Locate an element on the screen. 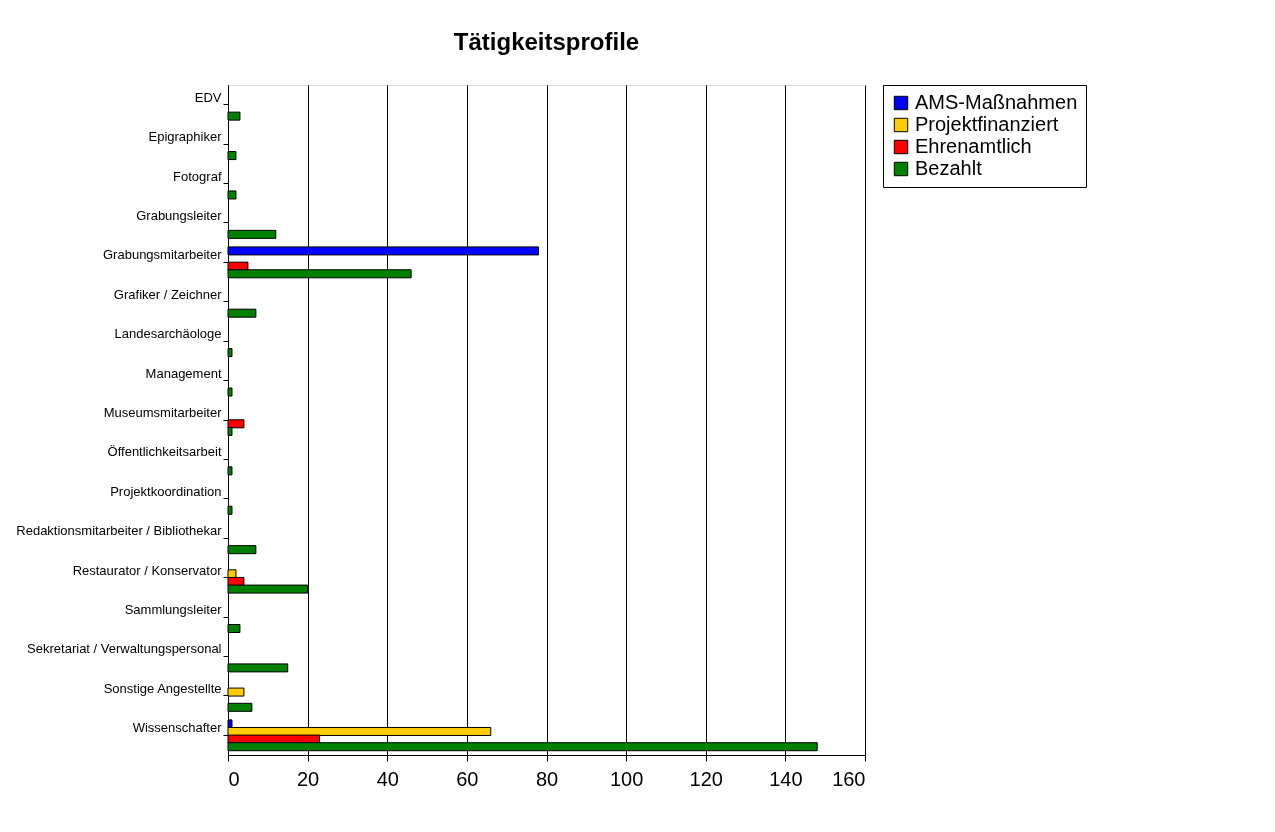 This screenshot has width=1275, height=832. x-tick-label: 100 is located at coordinates (626, 778).